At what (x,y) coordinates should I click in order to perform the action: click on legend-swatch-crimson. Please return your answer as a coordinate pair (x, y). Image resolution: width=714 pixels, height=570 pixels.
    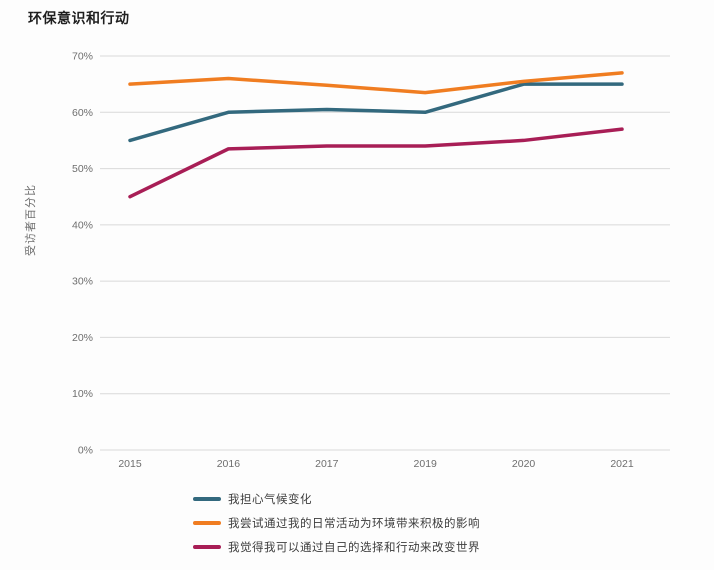
    Looking at the image, I should click on (207, 546).